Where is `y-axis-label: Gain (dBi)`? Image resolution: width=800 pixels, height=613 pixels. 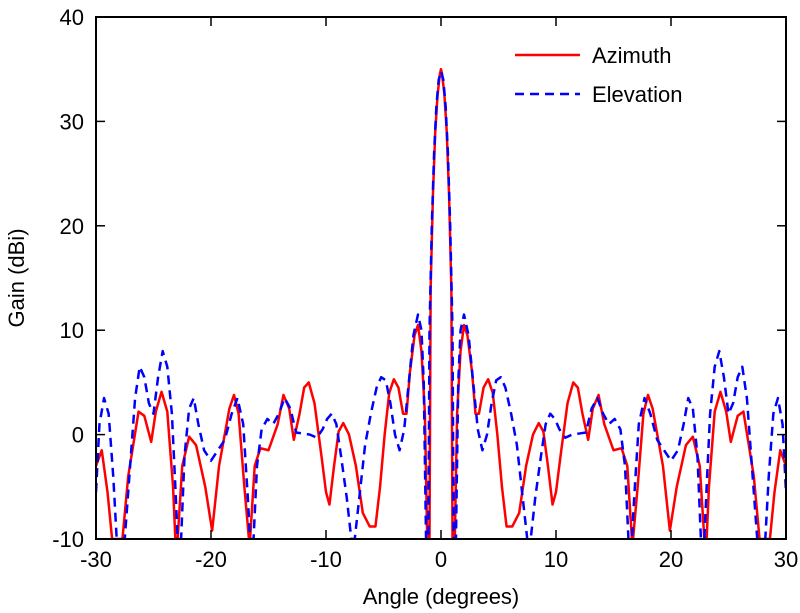
y-axis-label: Gain (dBi) is located at coordinates (16, 277).